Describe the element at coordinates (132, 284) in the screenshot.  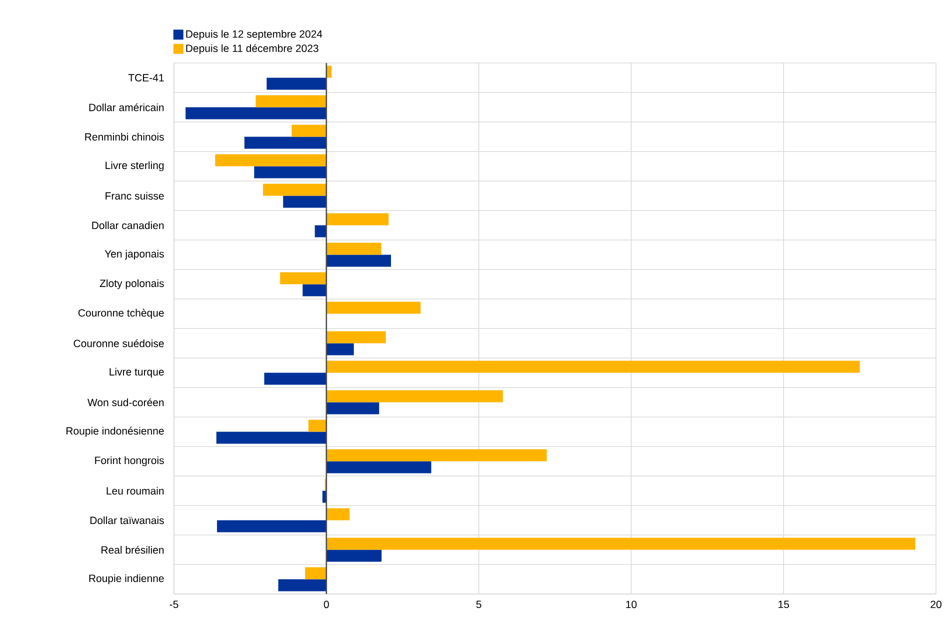
I see `y-tick-label: Zloty polonais` at that location.